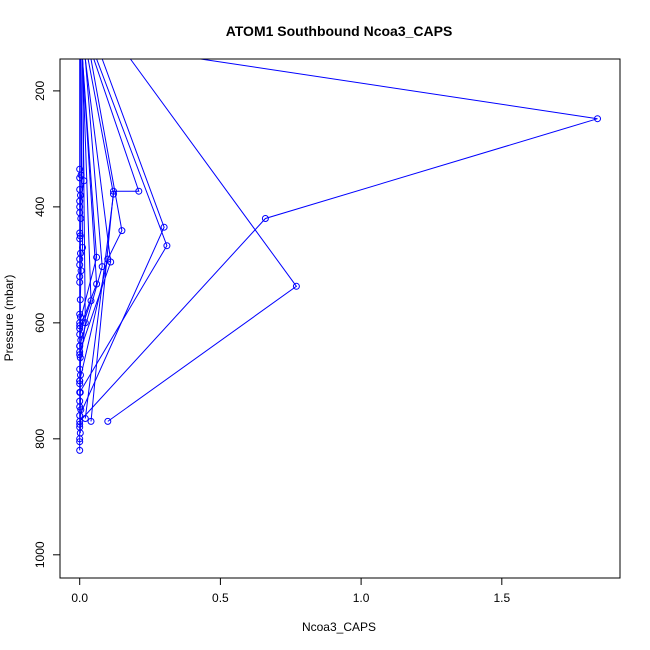 The image size is (650, 650). Describe the element at coordinates (501, 598) in the screenshot. I see `x-tick-label: 1.5` at that location.